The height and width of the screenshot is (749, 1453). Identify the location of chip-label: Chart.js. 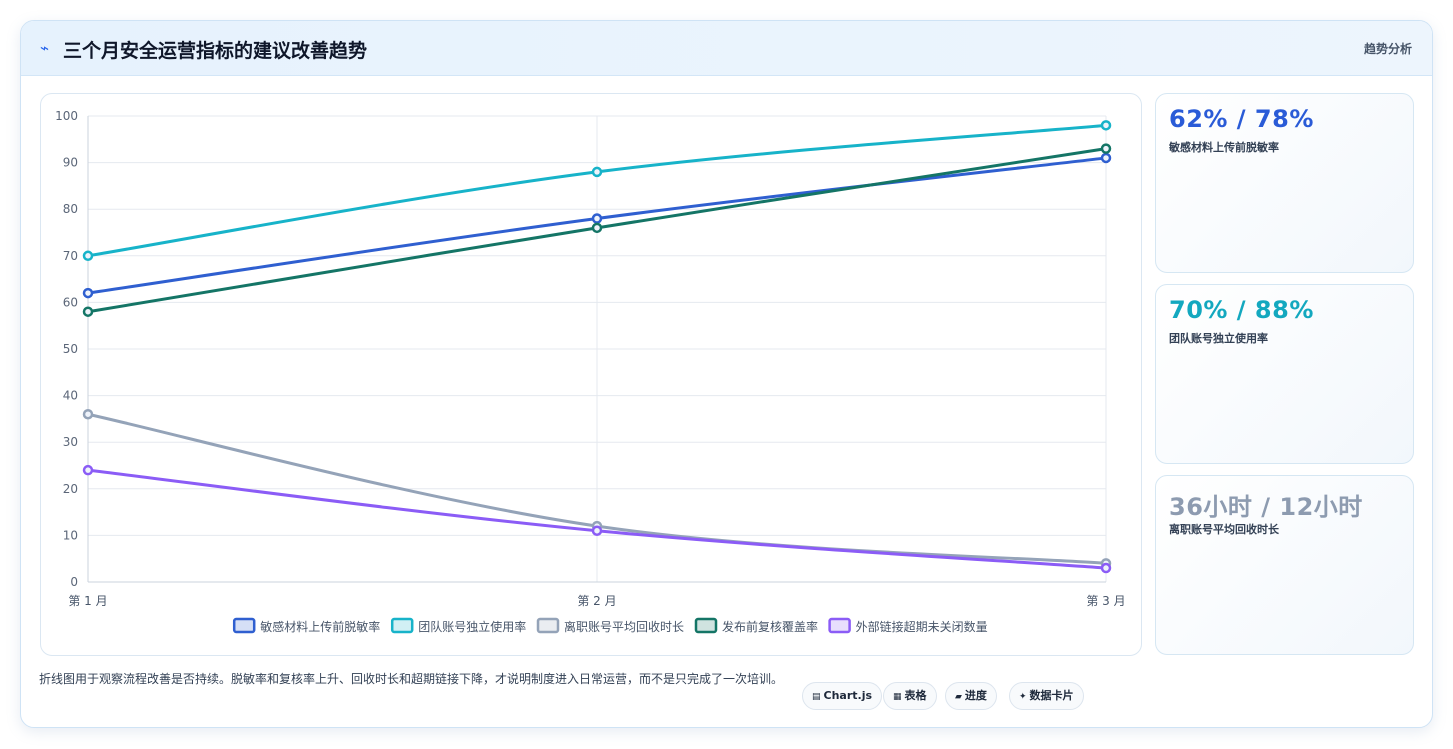
(848, 695).